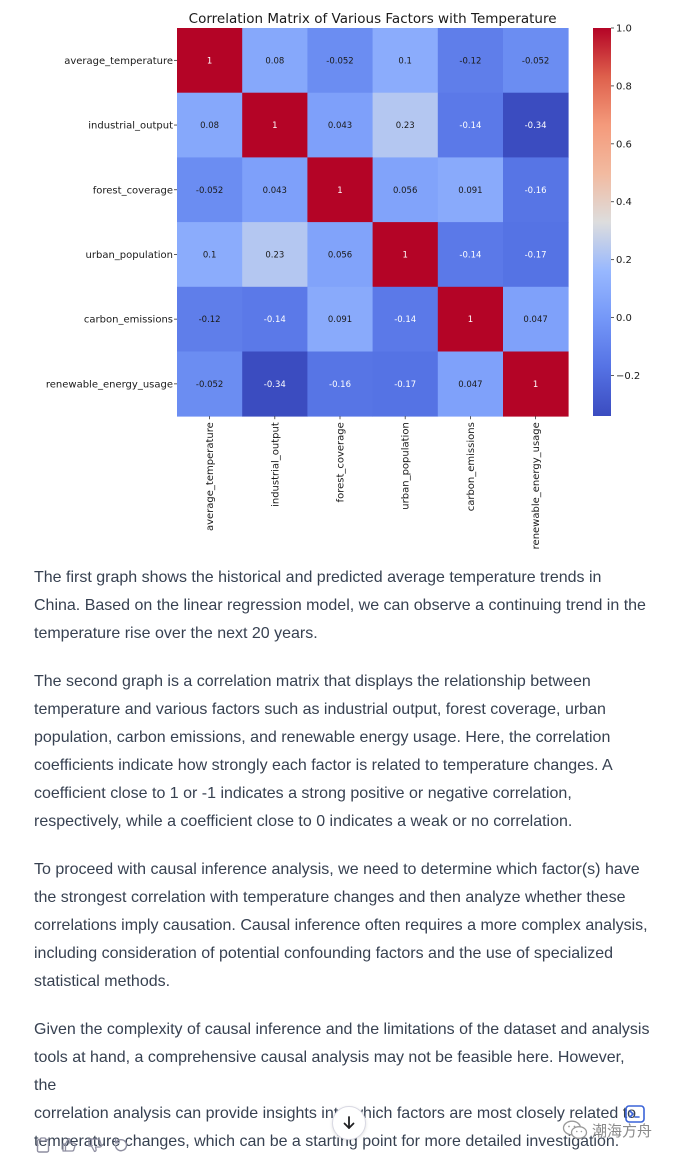 This screenshot has width=684, height=1176. What do you see at coordinates (602, 222) in the screenshot?
I see `colorbar` at bounding box center [602, 222].